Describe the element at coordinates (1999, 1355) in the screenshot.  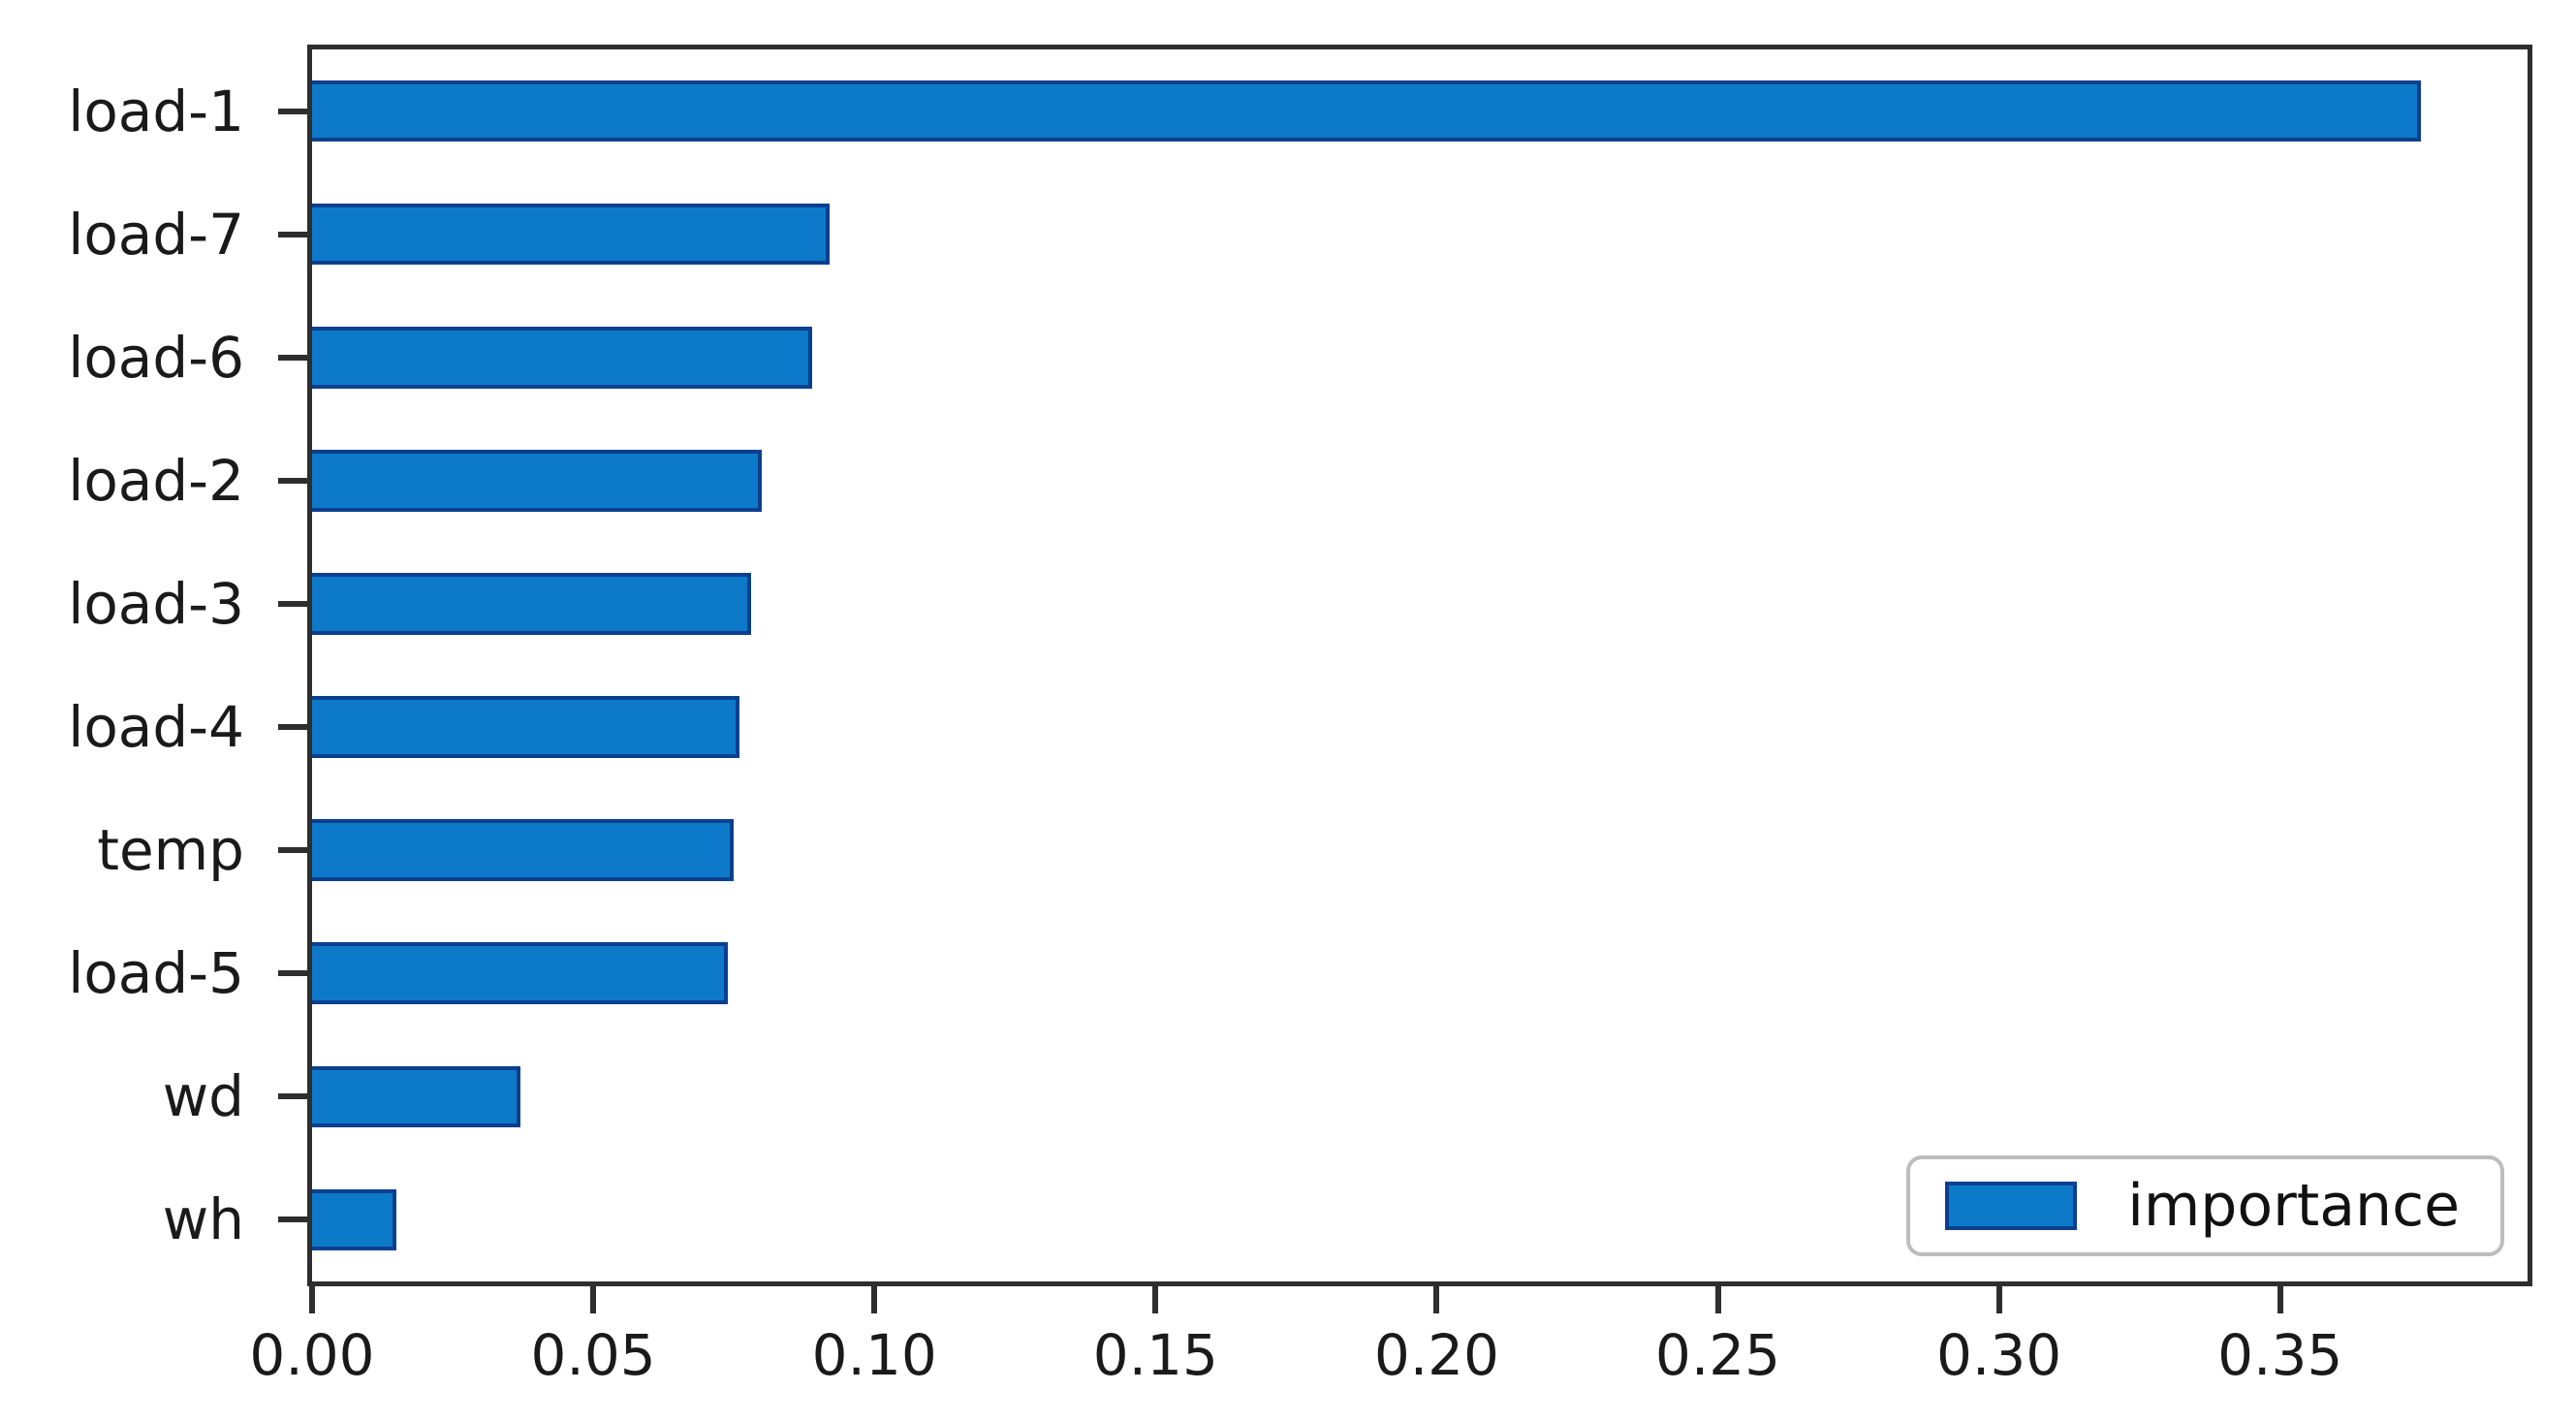
I see `x-tick-label-0.30: 0.30` at that location.